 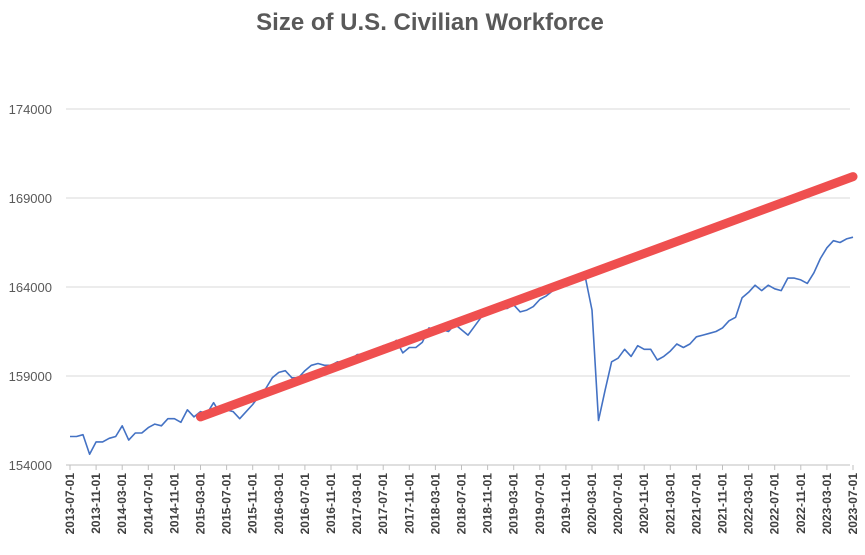 I want to click on y-tick-label: 154000, so click(x=30, y=465).